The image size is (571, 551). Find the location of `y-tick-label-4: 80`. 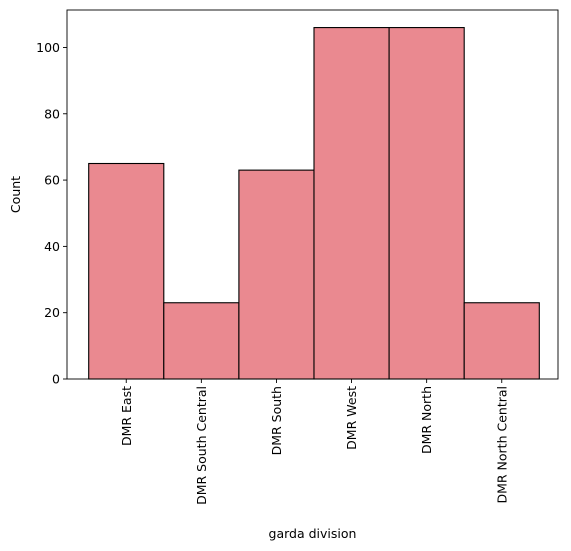

y-tick-label-4: 80 is located at coordinates (52, 113).